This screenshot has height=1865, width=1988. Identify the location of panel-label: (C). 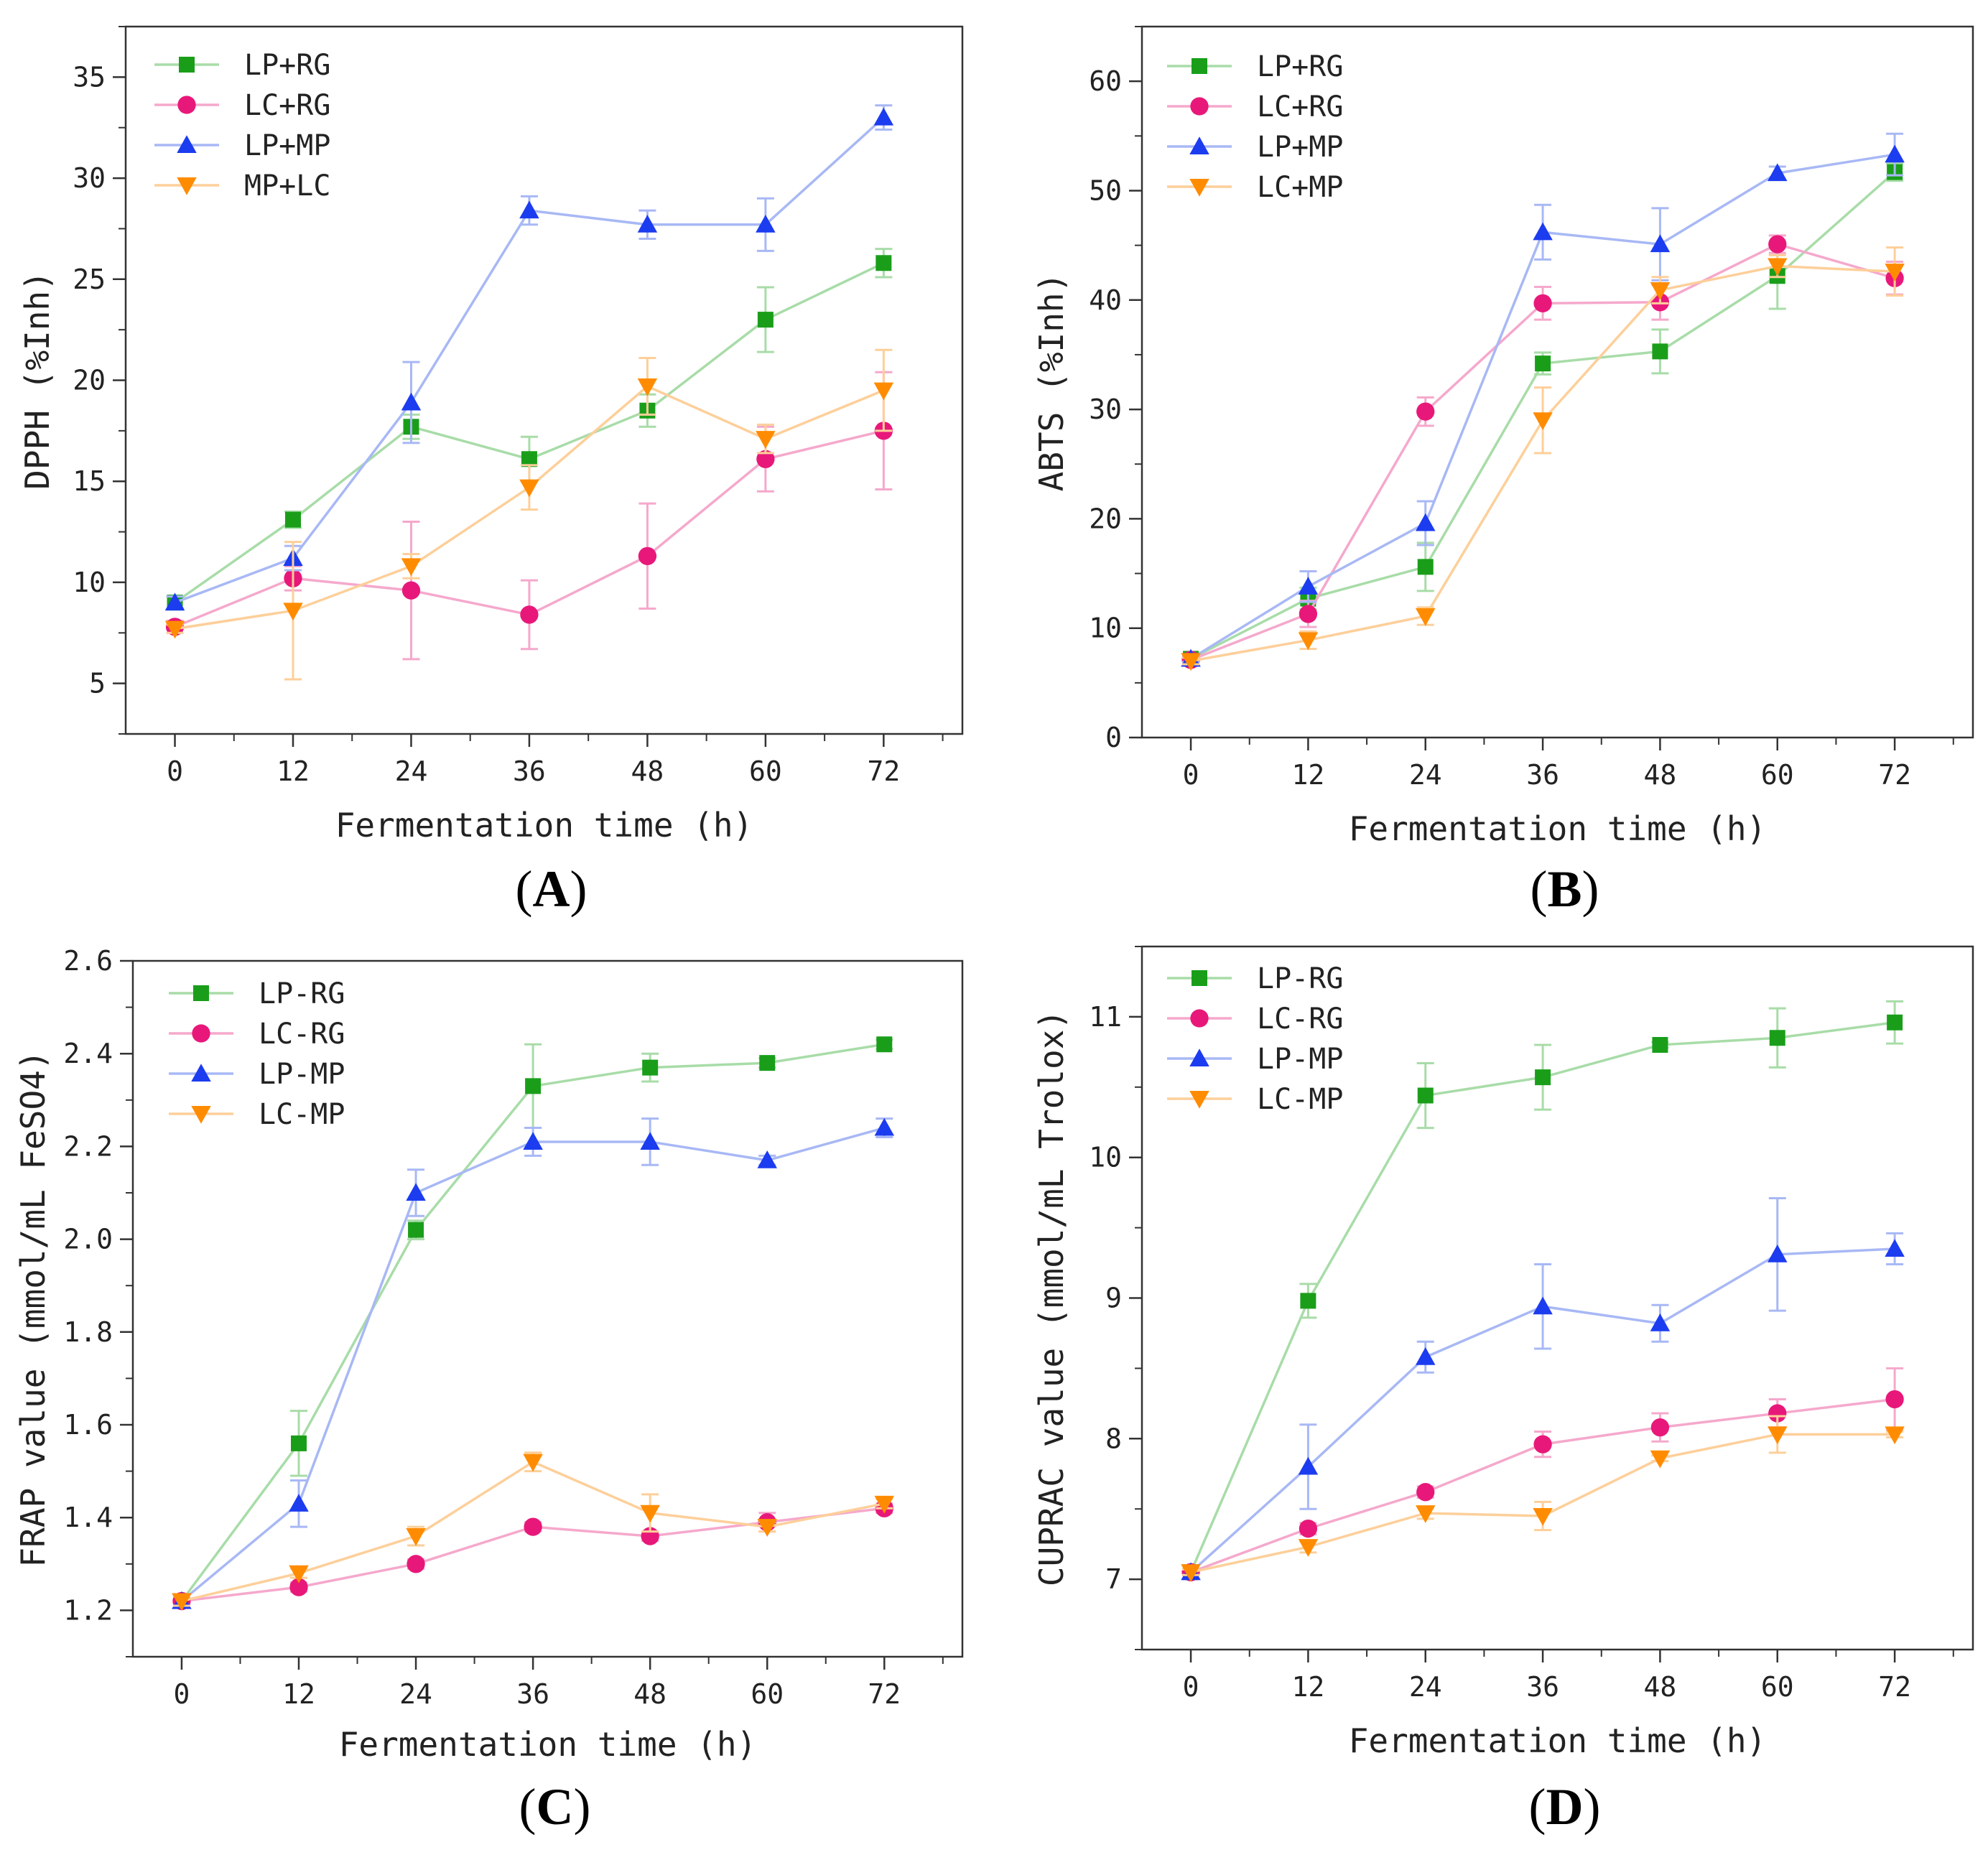
(555, 1807).